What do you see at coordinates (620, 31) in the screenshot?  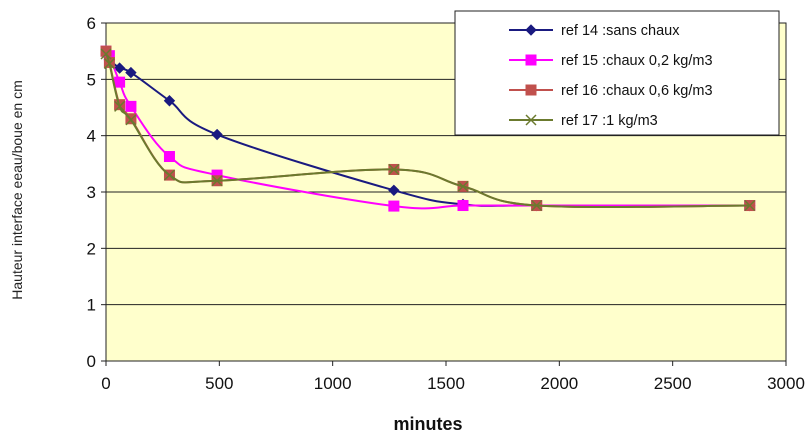 I see `legend-label: ref 14 :sans chaux` at bounding box center [620, 31].